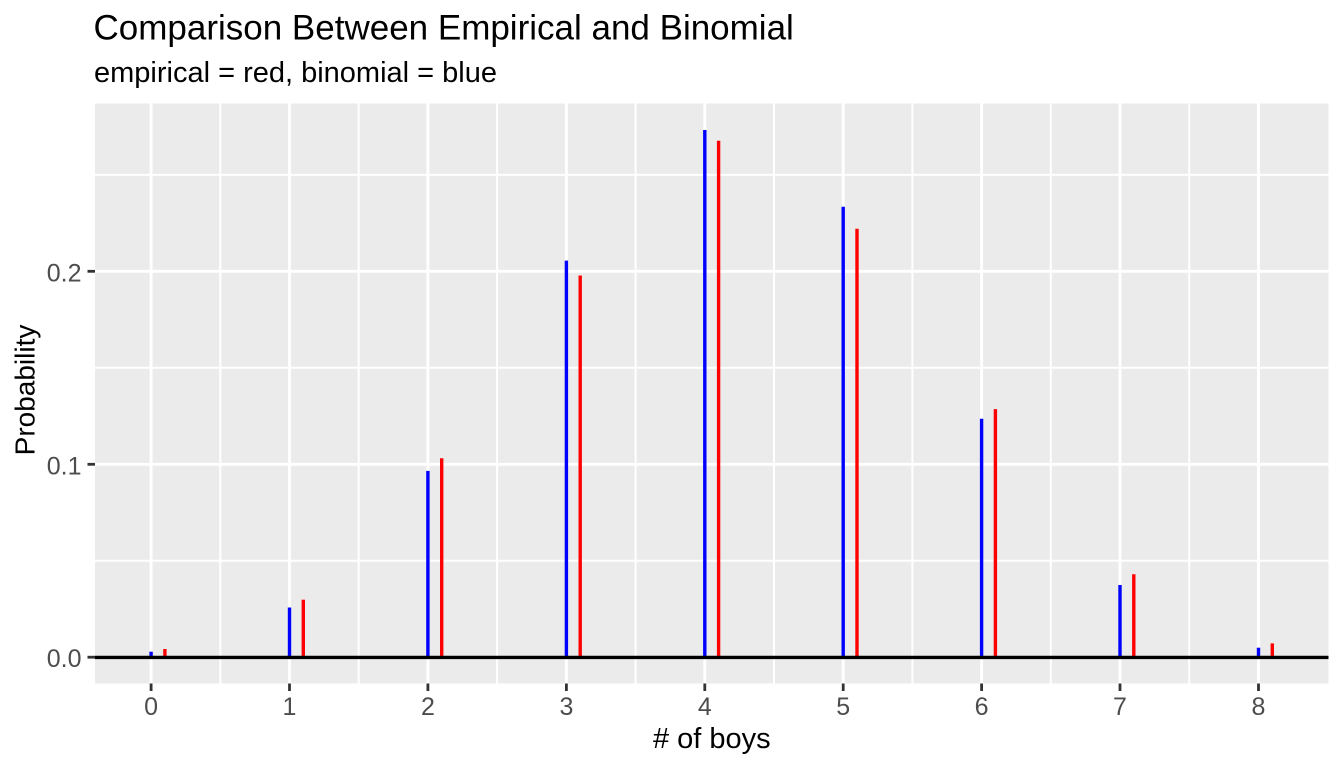 The width and height of the screenshot is (1344, 768). I want to click on svg-text: 2, so click(428, 707).